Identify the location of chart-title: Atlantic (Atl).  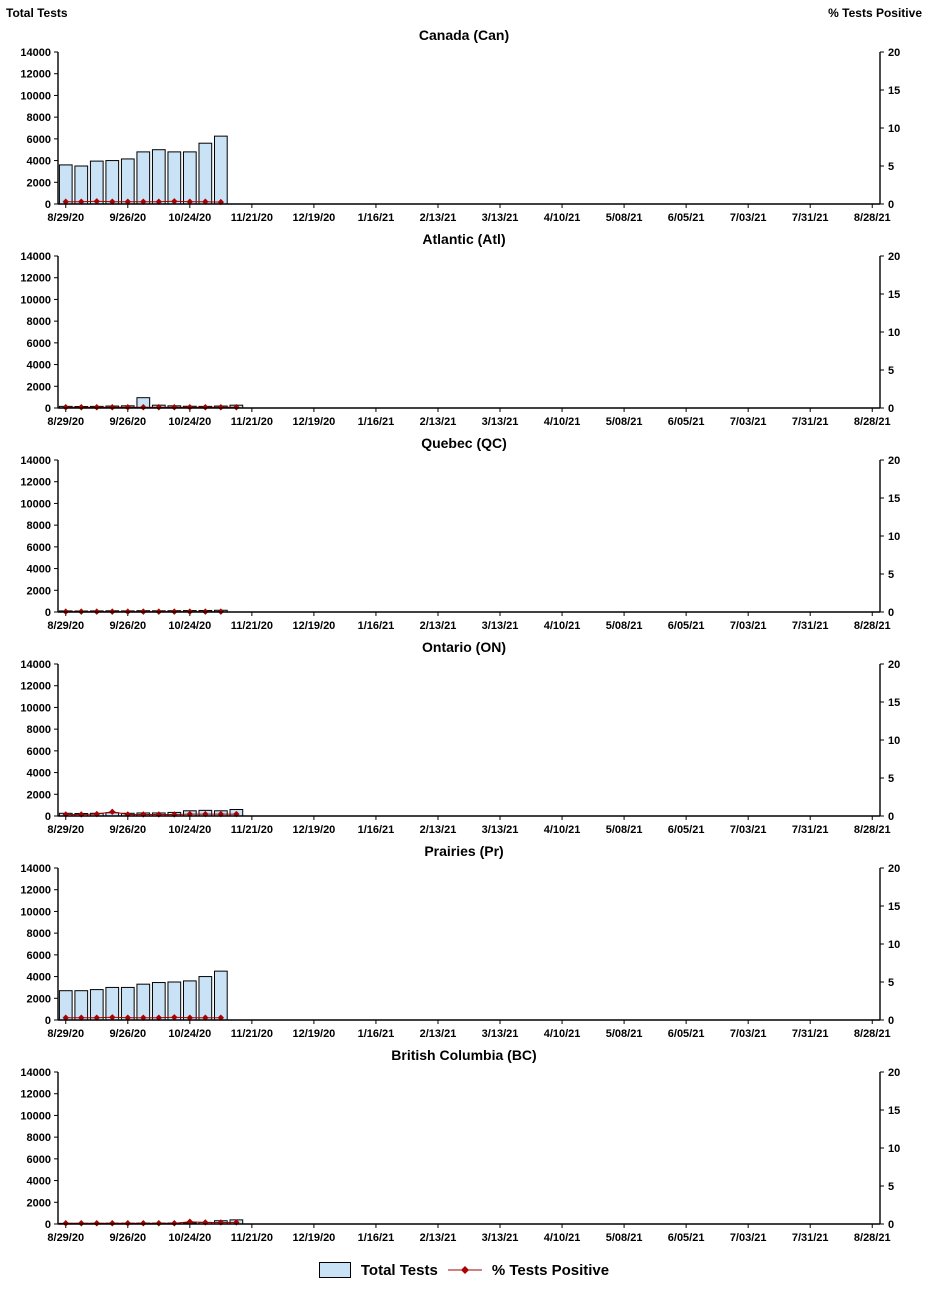
(464, 239).